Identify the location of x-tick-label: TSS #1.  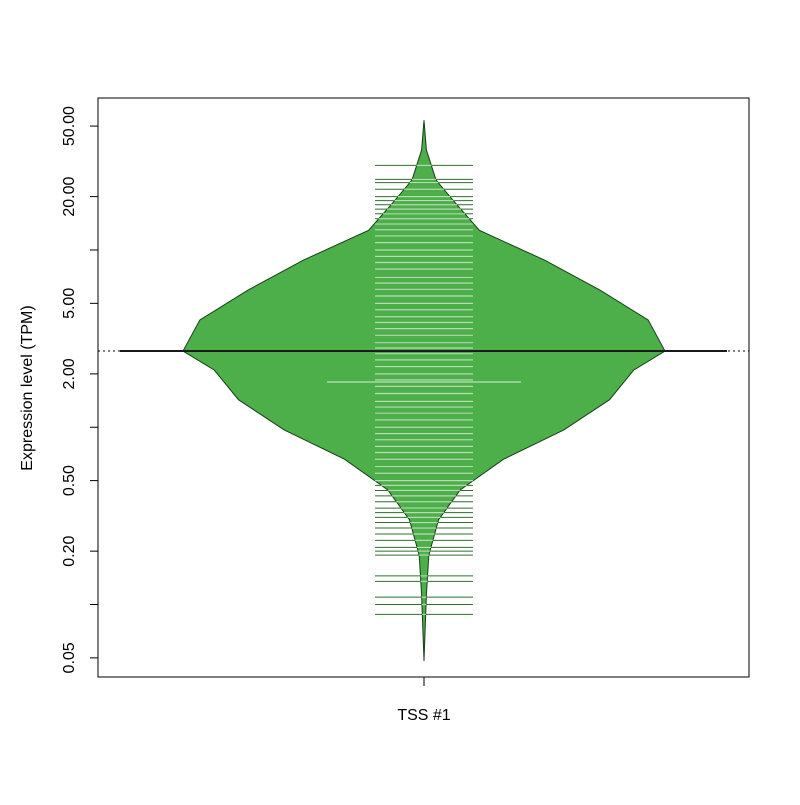
(423, 715).